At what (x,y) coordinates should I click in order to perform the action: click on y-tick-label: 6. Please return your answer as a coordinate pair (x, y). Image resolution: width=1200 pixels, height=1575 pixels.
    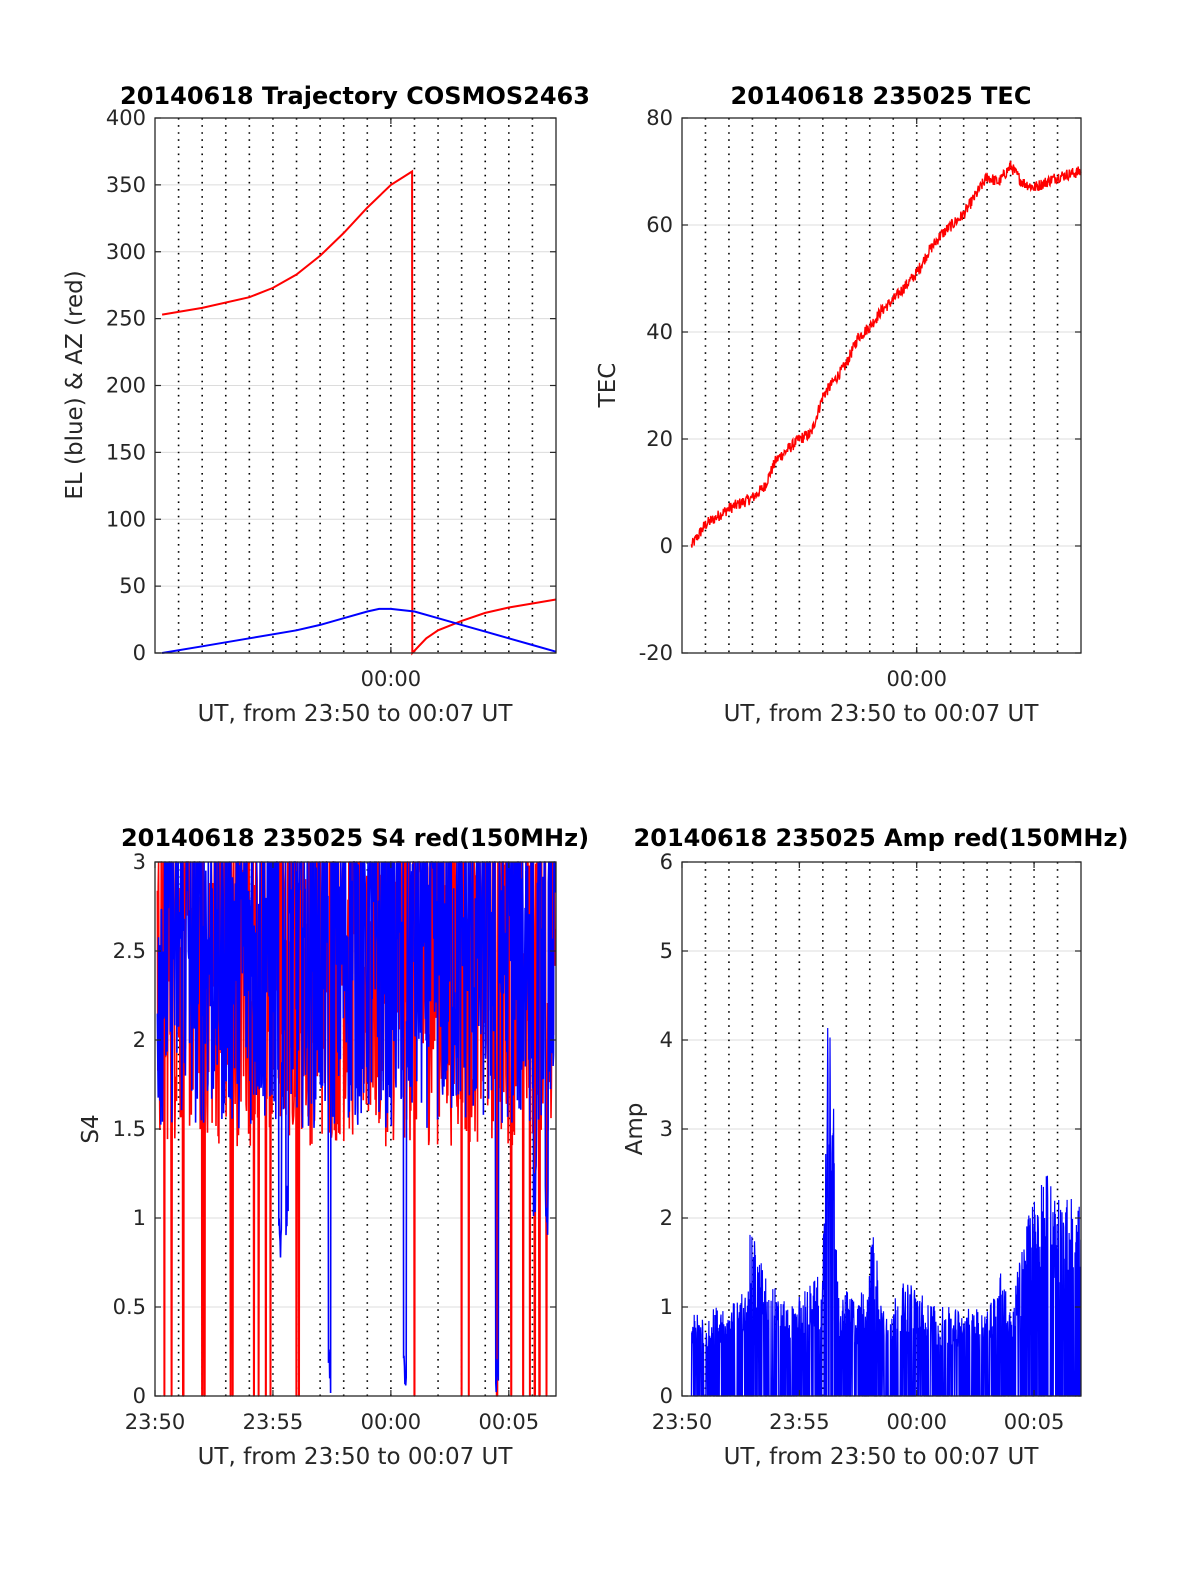
    Looking at the image, I should click on (666, 862).